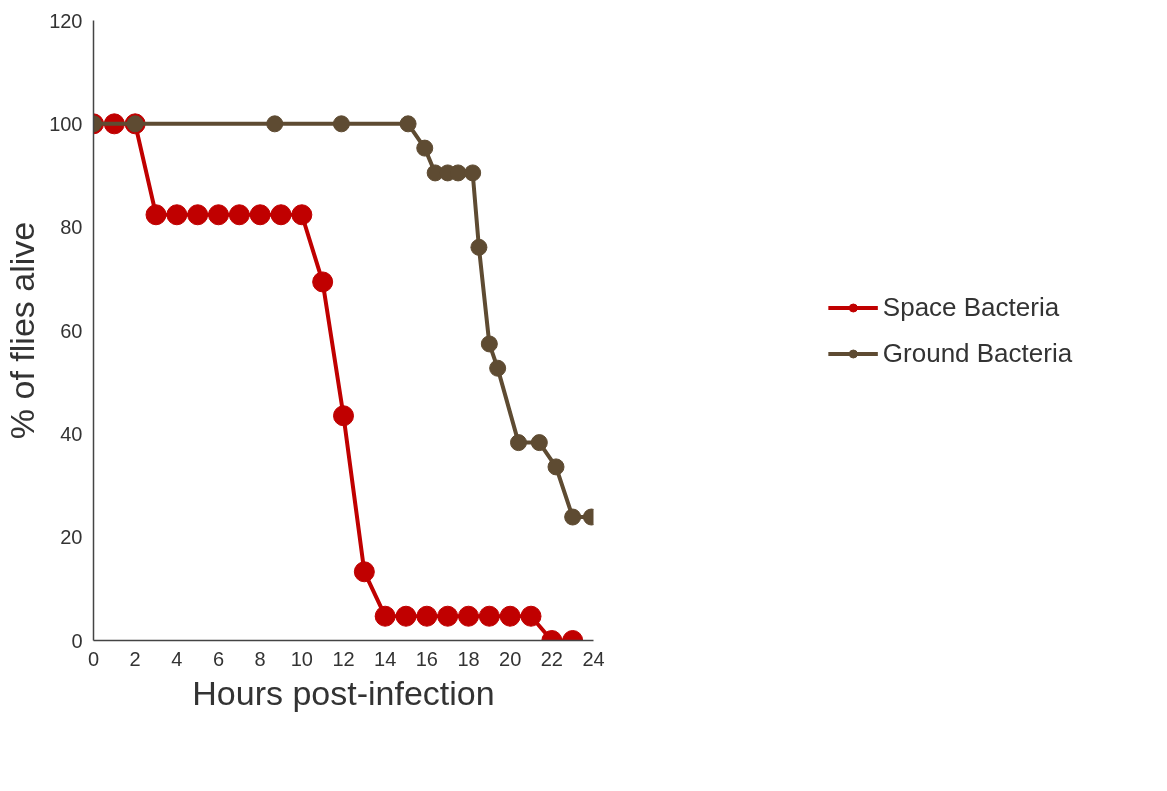 Image resolution: width=1167 pixels, height=791 pixels. What do you see at coordinates (177, 658) in the screenshot?
I see `x-tick-label: 4` at bounding box center [177, 658].